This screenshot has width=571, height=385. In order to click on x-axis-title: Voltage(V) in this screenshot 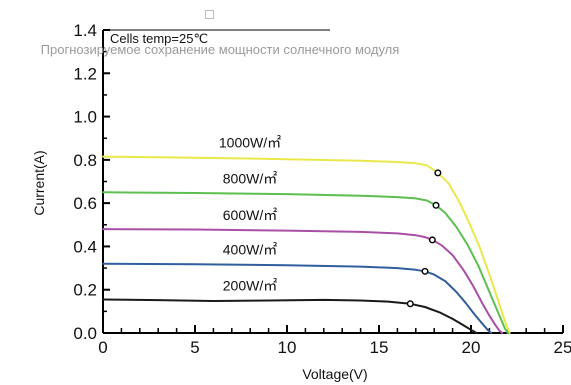, I will do `click(334, 374)`.